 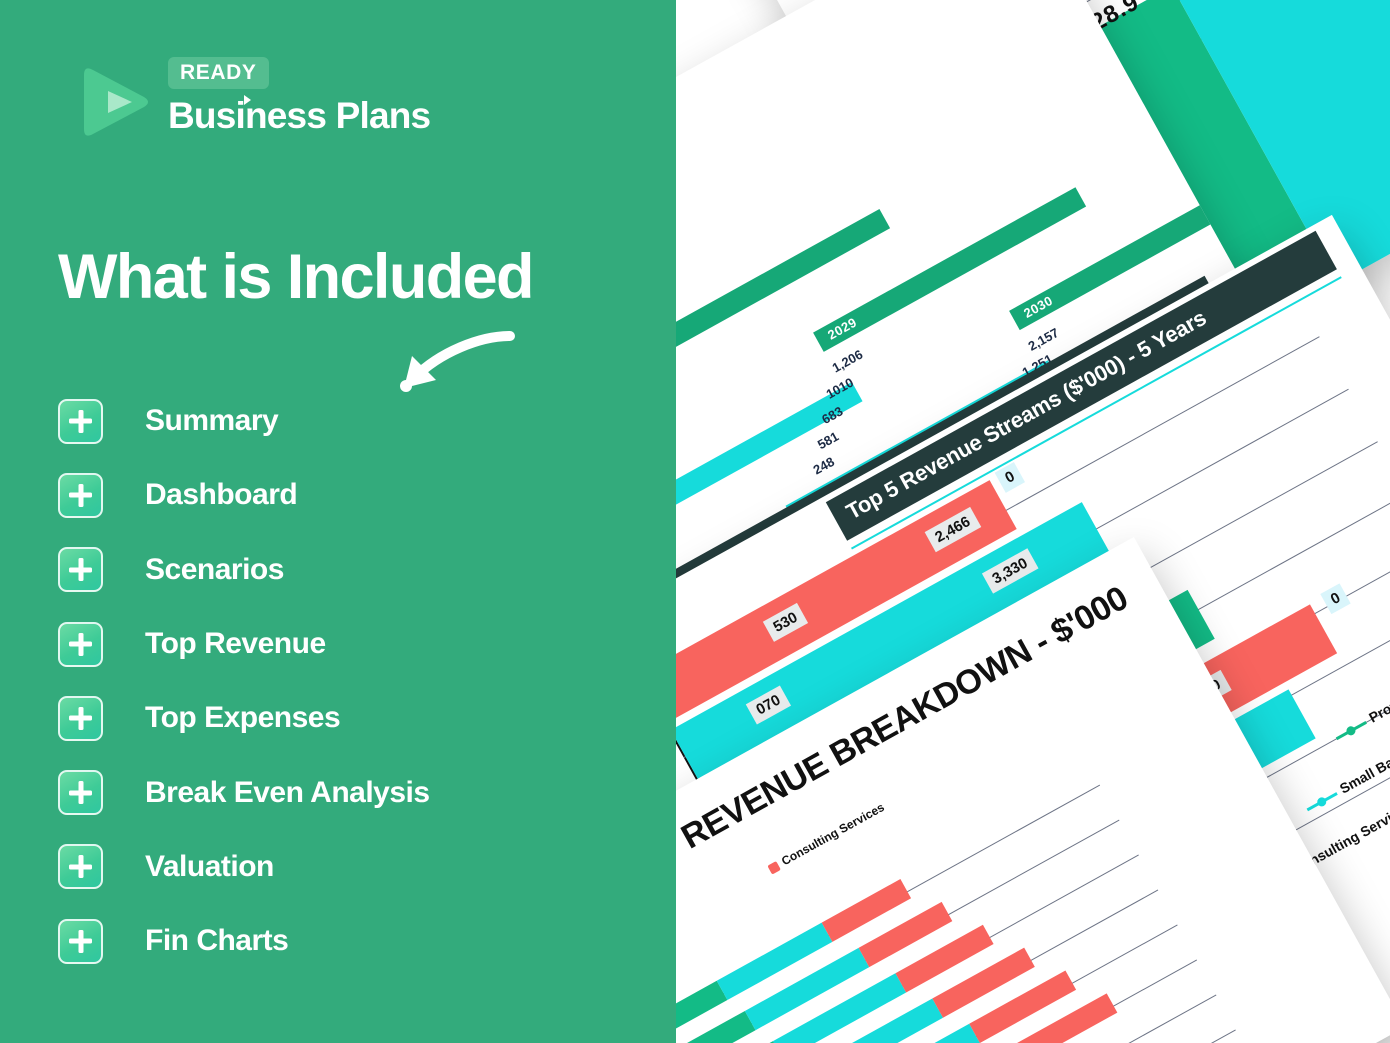 I want to click on feature-item-top-expenses: Top Expenses, so click(x=358, y=718).